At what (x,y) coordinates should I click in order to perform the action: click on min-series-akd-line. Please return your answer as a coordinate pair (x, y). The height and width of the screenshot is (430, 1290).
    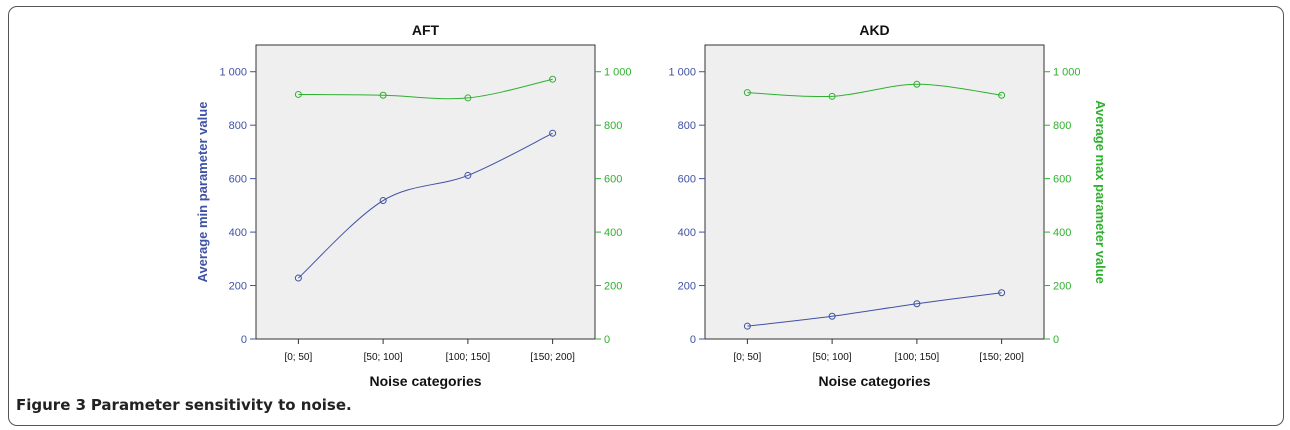
    Looking at the image, I should click on (874, 309).